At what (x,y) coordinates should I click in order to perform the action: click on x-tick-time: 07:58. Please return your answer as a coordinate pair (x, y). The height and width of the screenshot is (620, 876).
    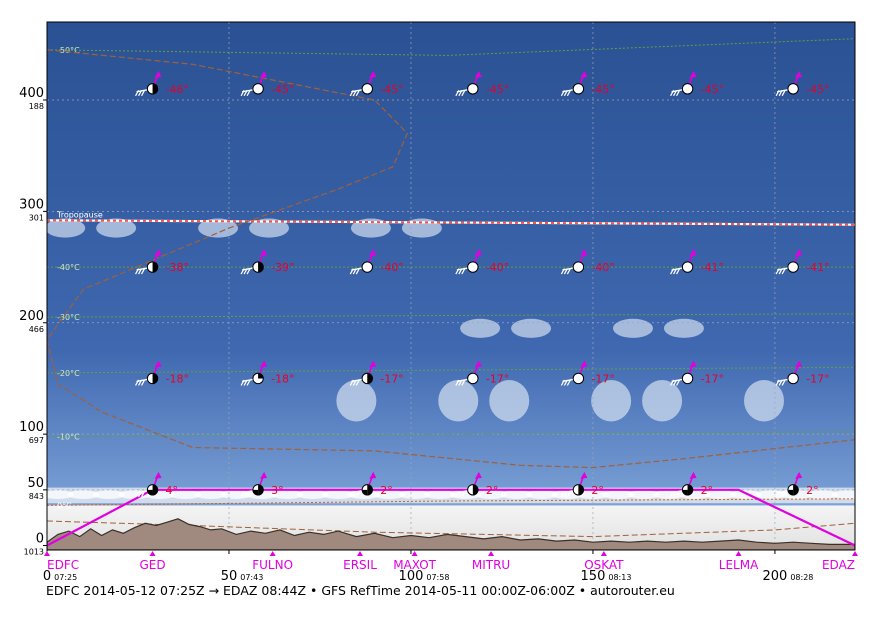
    Looking at the image, I should click on (437, 577).